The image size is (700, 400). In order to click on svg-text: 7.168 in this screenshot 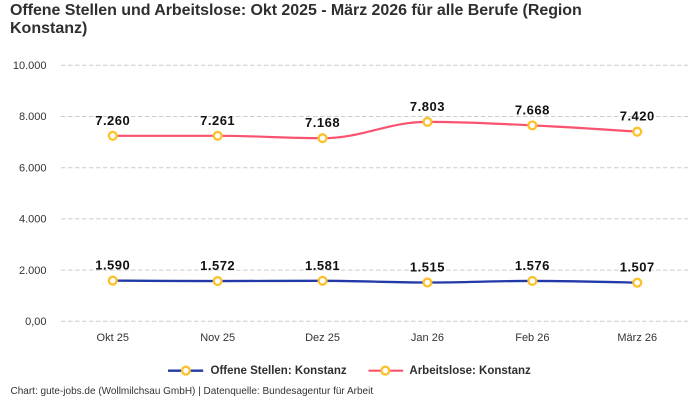, I will do `click(322, 122)`.